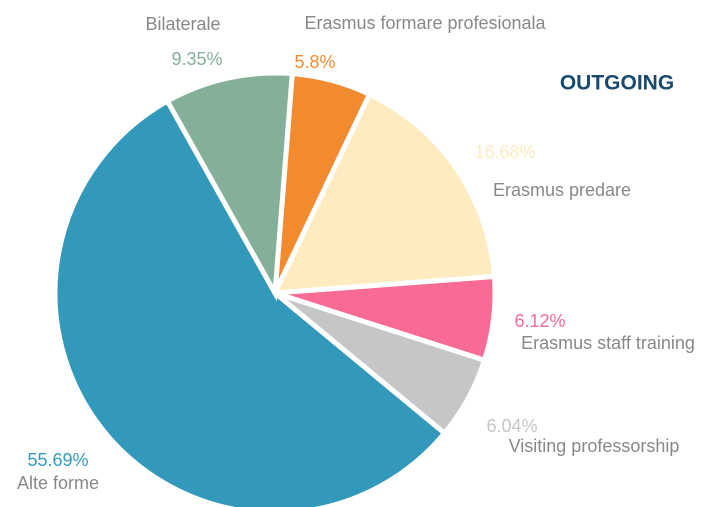 This screenshot has height=507, width=723. I want to click on chart-title: OUTGOING, so click(617, 83).